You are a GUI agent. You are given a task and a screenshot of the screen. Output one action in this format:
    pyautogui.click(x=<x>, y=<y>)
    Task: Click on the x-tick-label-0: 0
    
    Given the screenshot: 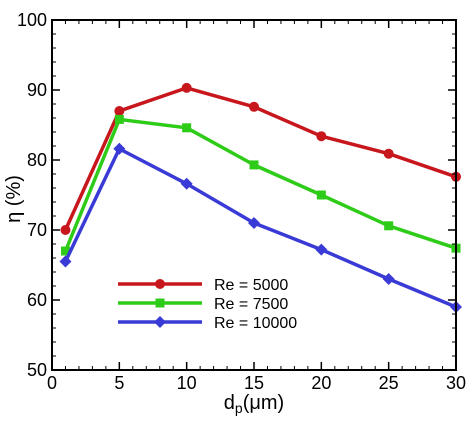 What is the action you would take?
    pyautogui.click(x=52, y=383)
    